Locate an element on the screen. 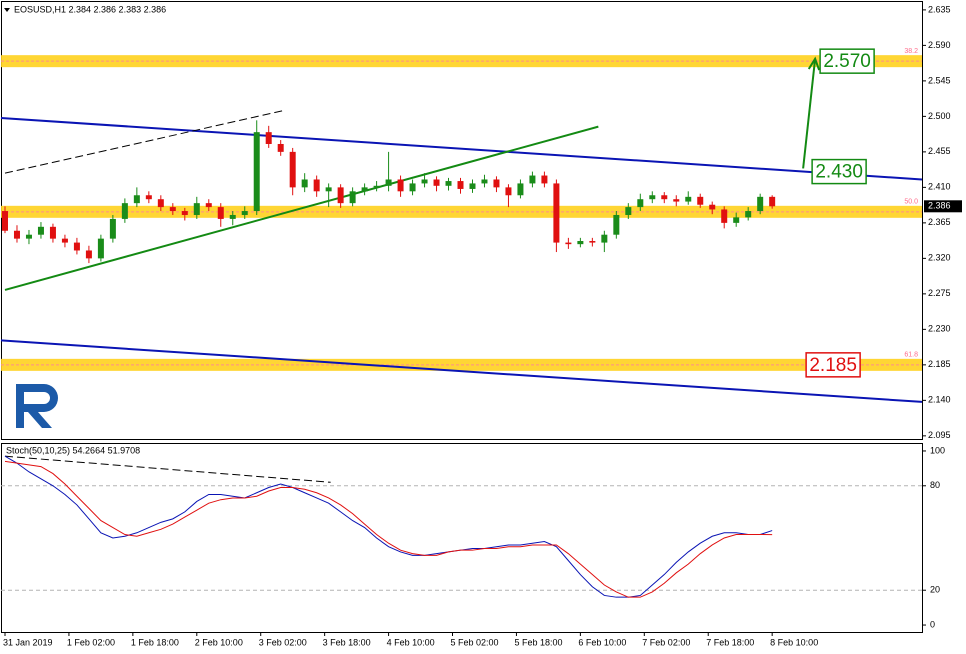 The height and width of the screenshot is (654, 966). last-price-box is located at coordinates (943, 206).